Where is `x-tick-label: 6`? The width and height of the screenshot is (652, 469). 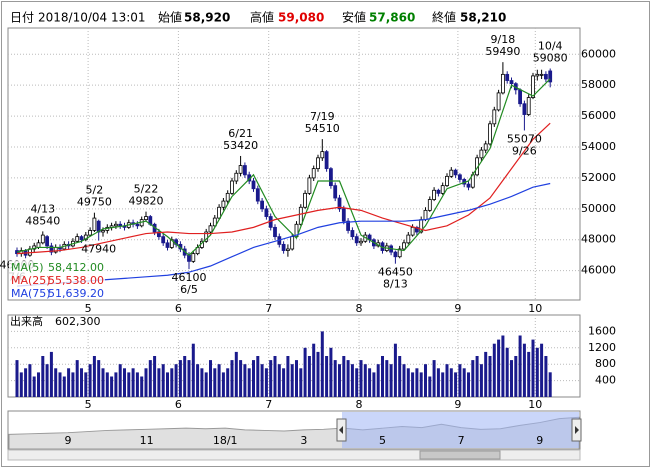
x-tick-label: 6 is located at coordinates (178, 308).